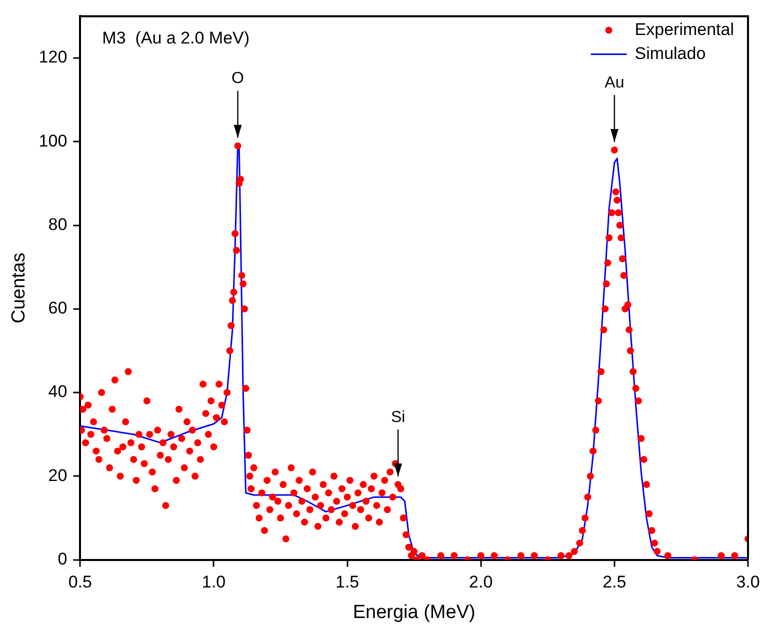 This screenshot has width=766, height=630. Describe the element at coordinates (176, 38) in the screenshot. I see `annotation: M3 (Au a 2.0 MeV)` at that location.